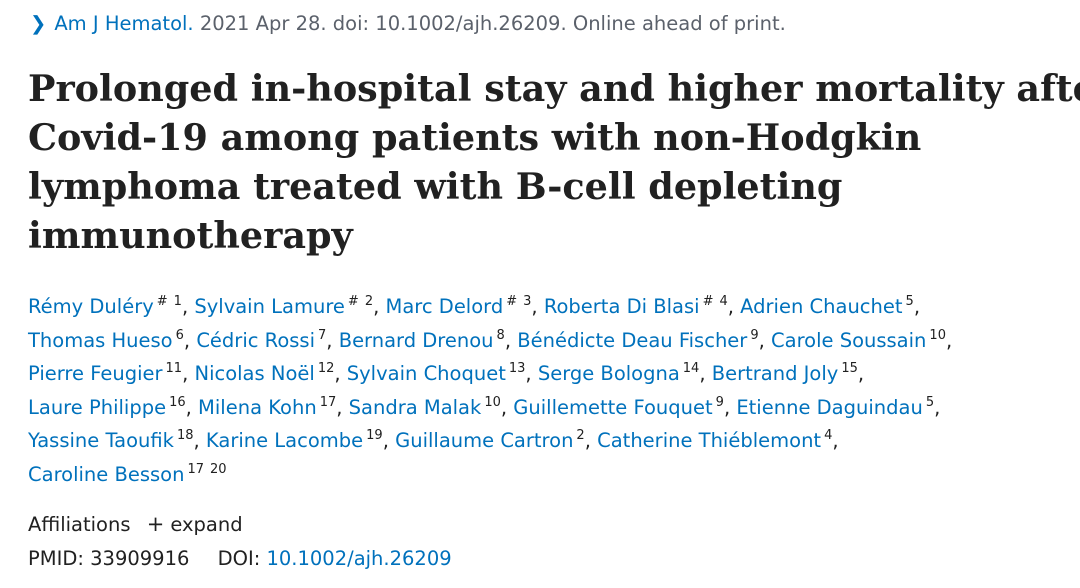  What do you see at coordinates (415, 407) in the screenshot?
I see `author-link: Sandra Malak` at bounding box center [415, 407].